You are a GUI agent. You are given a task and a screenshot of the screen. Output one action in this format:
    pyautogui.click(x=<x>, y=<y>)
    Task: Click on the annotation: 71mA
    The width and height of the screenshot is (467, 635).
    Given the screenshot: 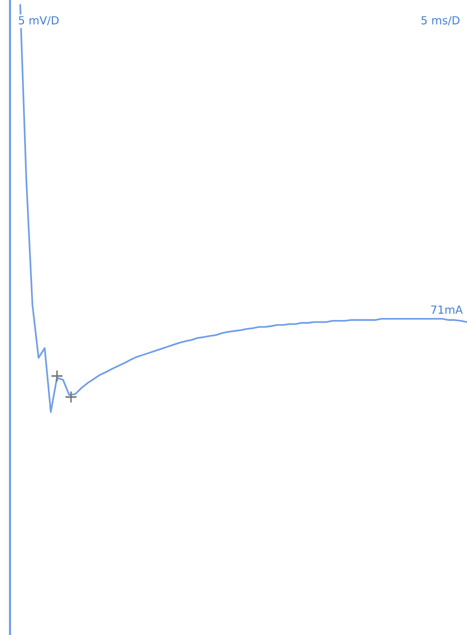 What is the action you would take?
    pyautogui.click(x=447, y=310)
    